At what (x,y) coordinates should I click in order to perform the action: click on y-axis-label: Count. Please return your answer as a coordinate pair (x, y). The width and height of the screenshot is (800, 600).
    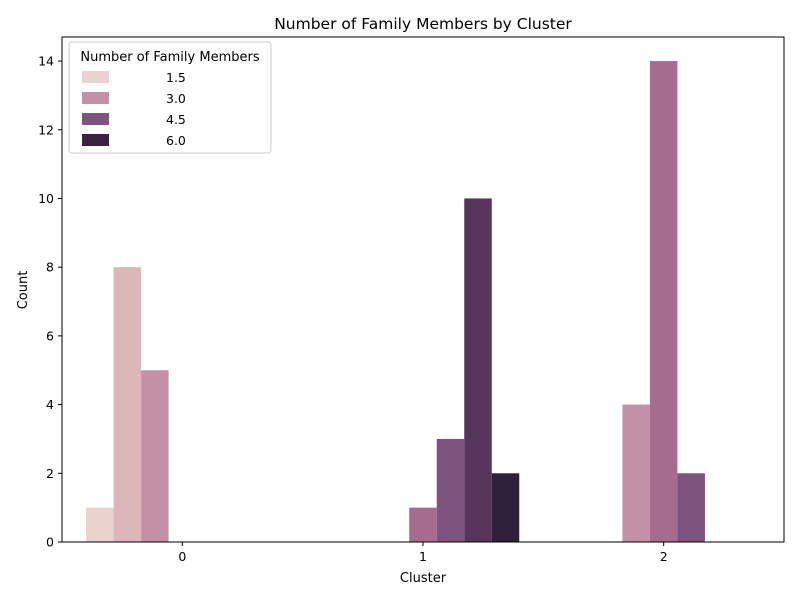
    Looking at the image, I should click on (23, 290).